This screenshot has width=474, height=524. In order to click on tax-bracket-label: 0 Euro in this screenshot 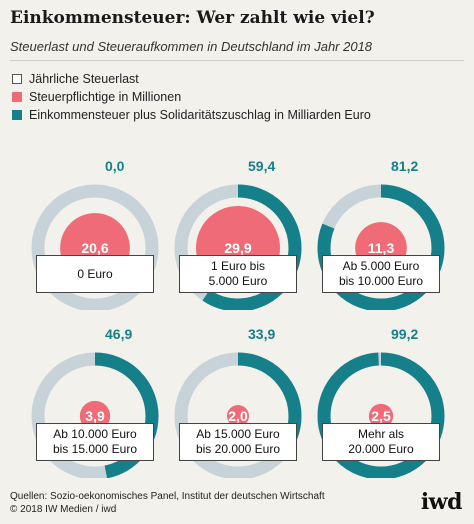, I will do `click(95, 274)`.